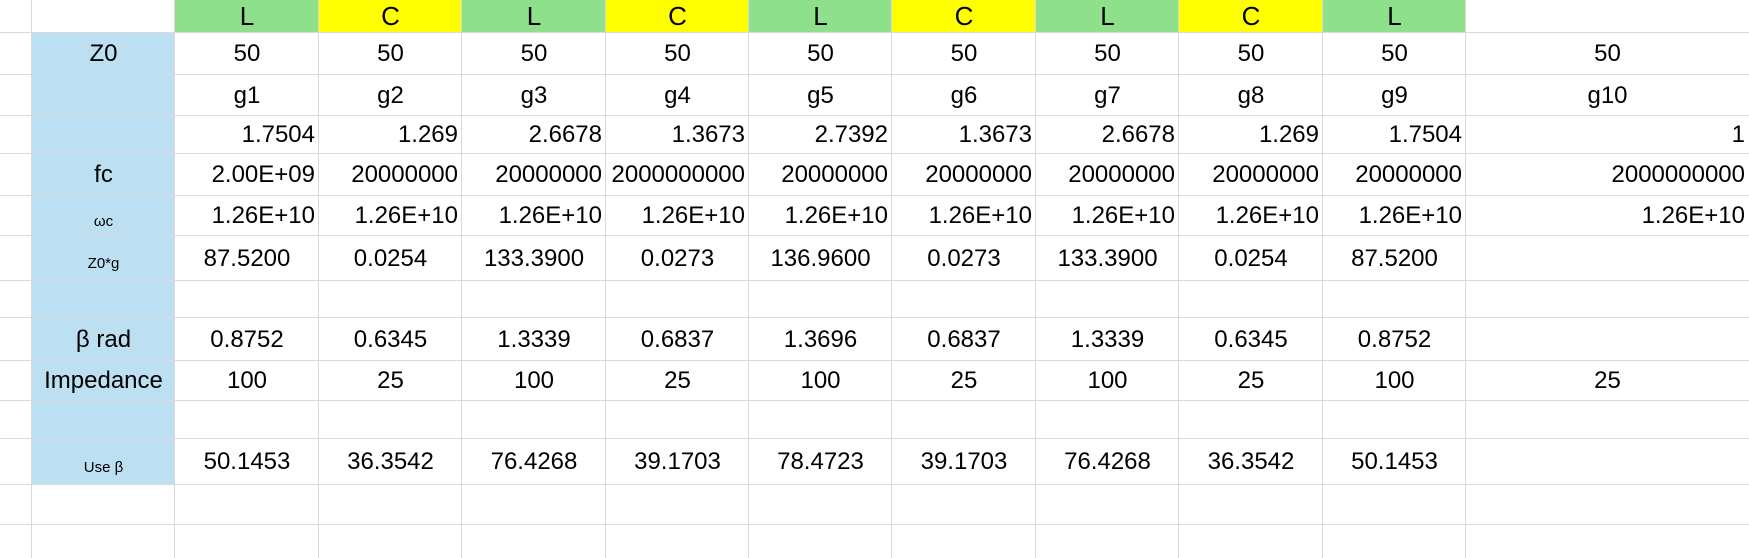 This screenshot has height=558, width=1749. Describe the element at coordinates (1394, 95) in the screenshot. I see `cell-r2-c9: g9` at that location.